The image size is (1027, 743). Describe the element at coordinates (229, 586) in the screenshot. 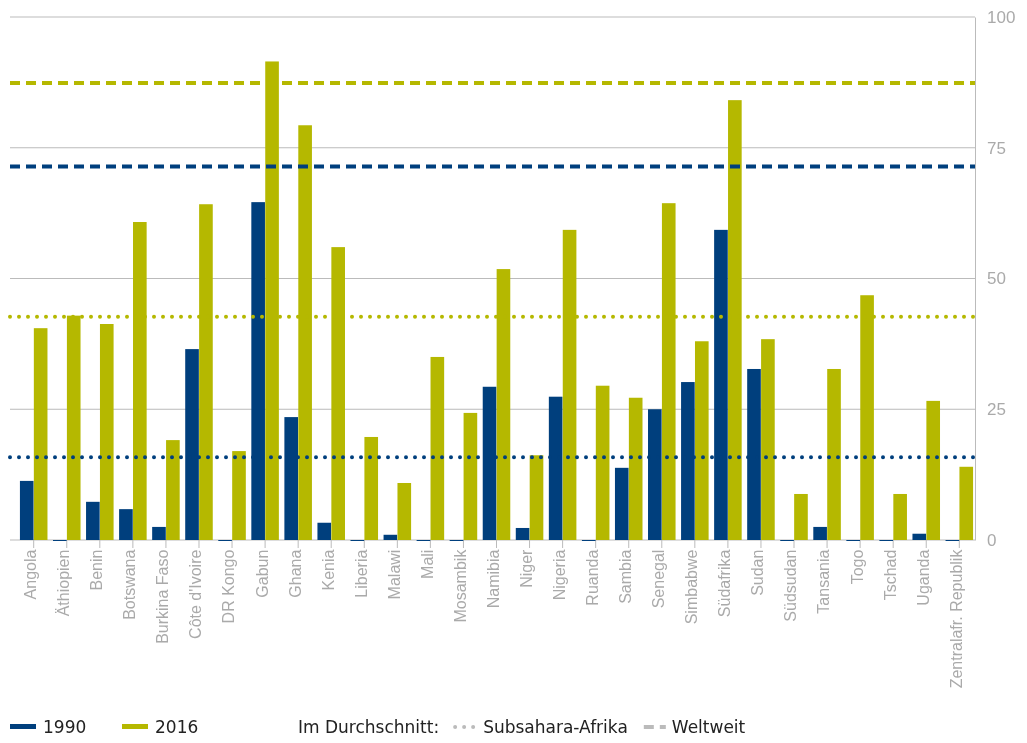

I see `x-tick-label: DR Kongo` at that location.